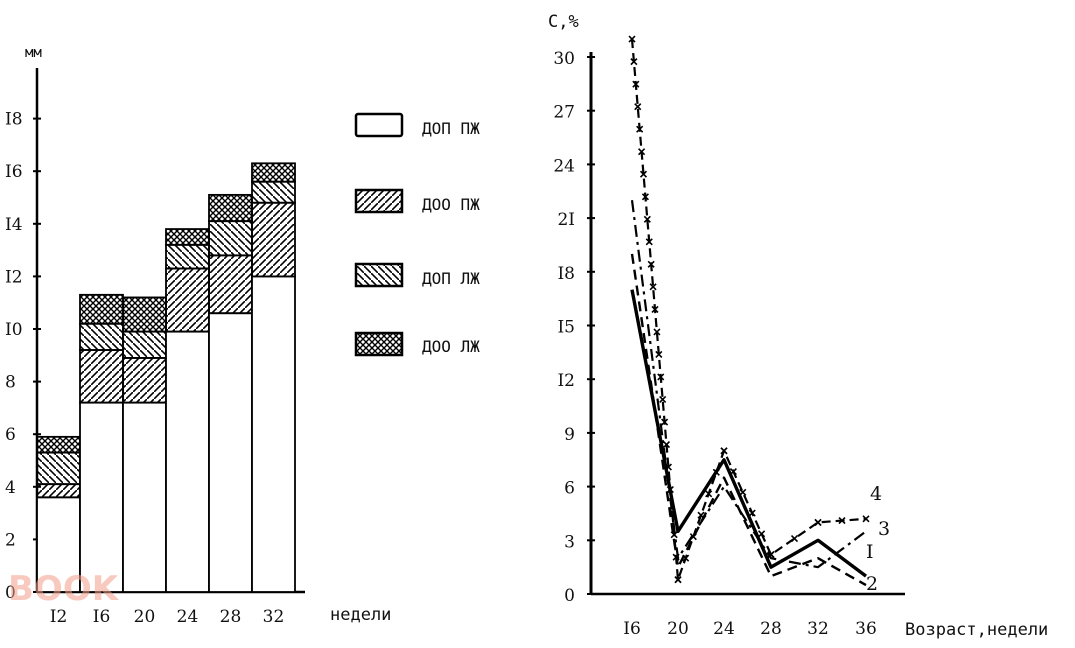  I want to click on legend-item-doo-pzh: ДОО ПЖ, so click(417, 201).